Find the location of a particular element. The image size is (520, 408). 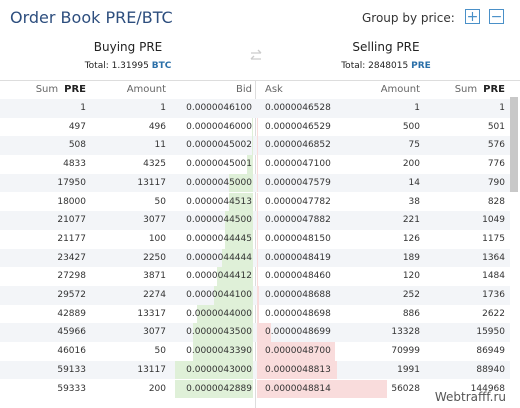

buy-amount: 2274 is located at coordinates (154, 295).